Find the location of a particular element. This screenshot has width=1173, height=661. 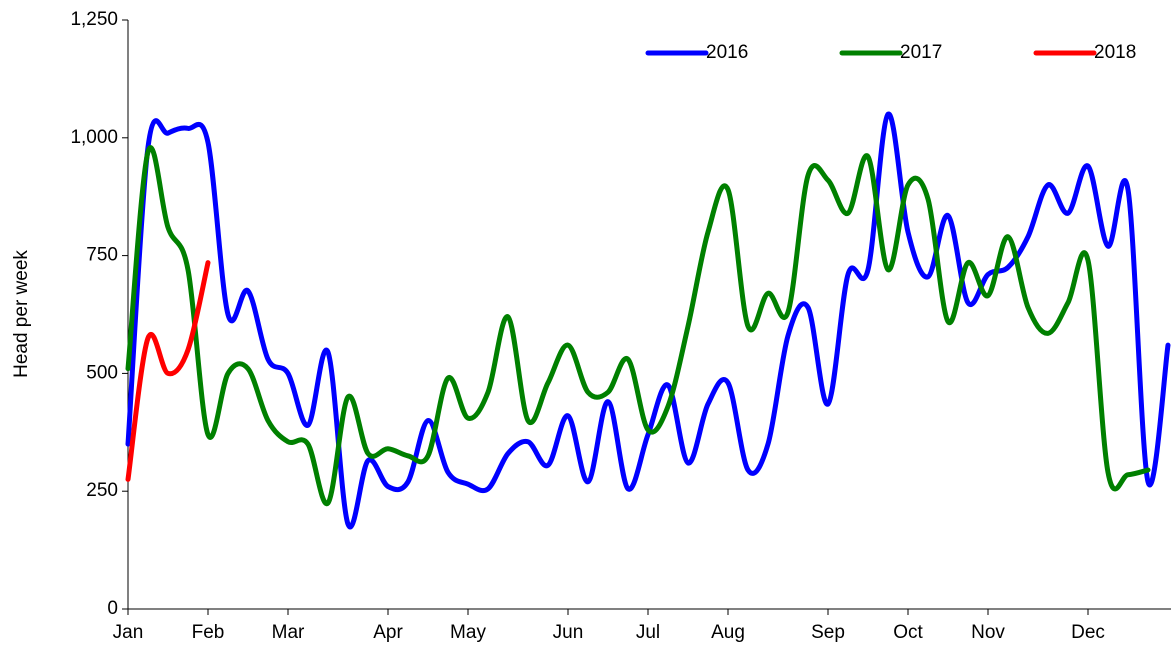

legend-label: 2017 is located at coordinates (921, 52).